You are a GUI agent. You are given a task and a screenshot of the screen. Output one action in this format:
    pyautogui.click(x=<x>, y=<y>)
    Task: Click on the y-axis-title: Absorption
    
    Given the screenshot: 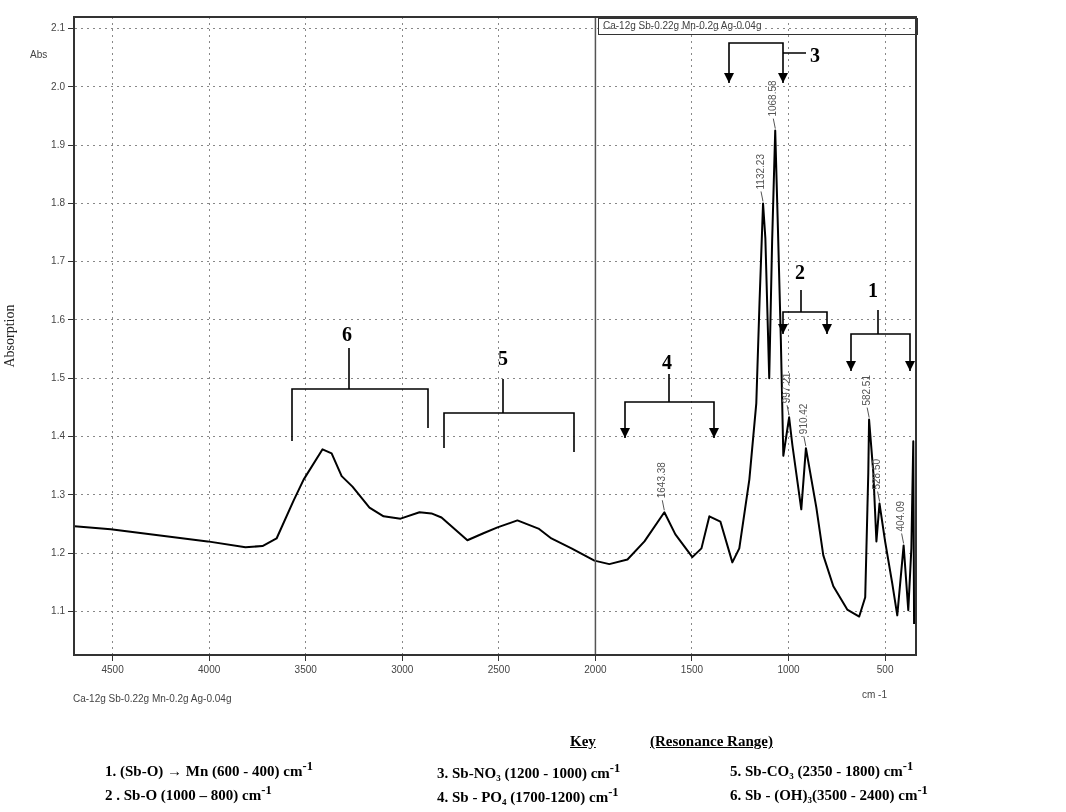 What is the action you would take?
    pyautogui.click(x=10, y=336)
    